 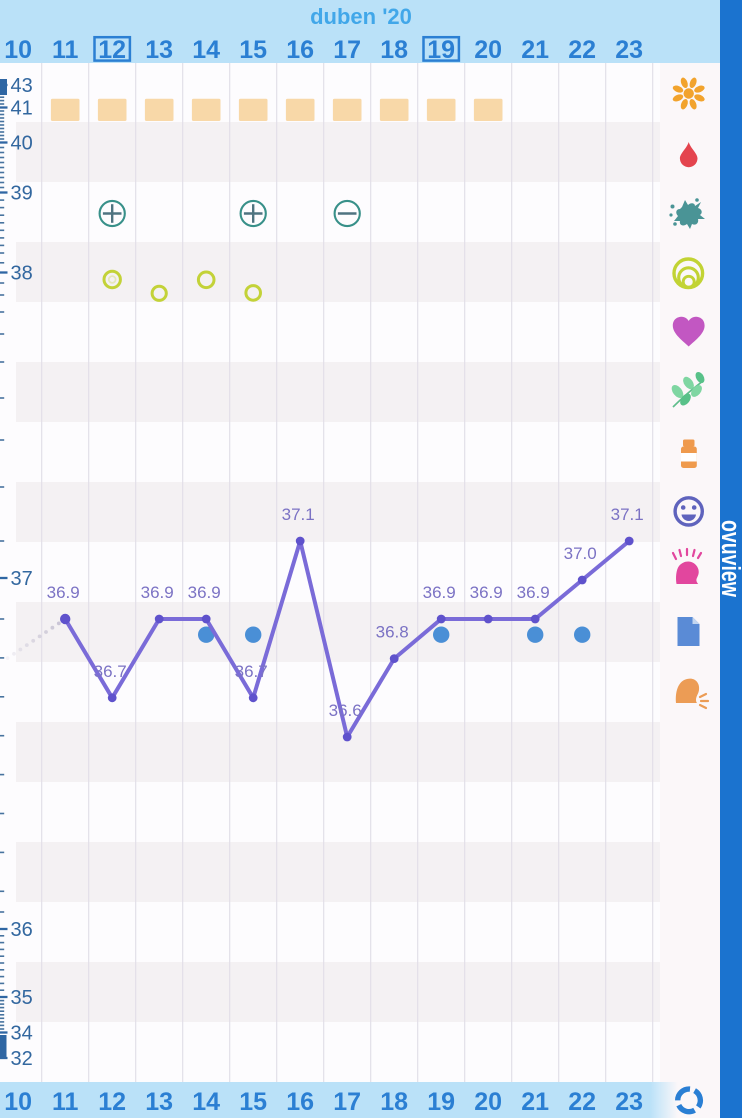 What do you see at coordinates (22, 144) in the screenshot?
I see `svg-text: 40` at bounding box center [22, 144].